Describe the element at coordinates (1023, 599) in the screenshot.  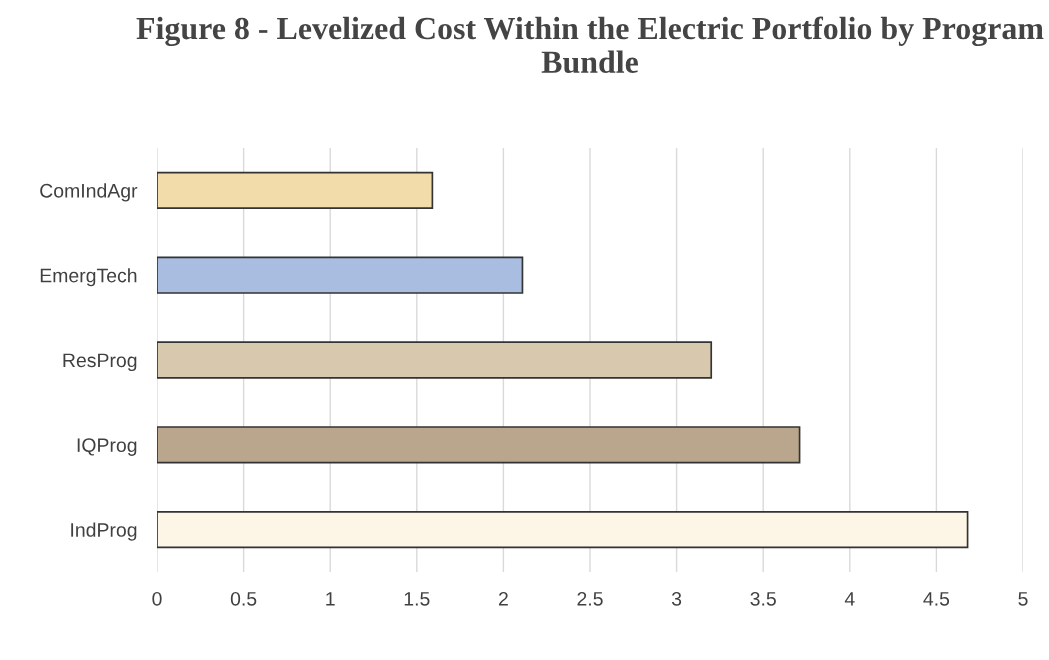
I see `x-tick-label: 5` at that location.